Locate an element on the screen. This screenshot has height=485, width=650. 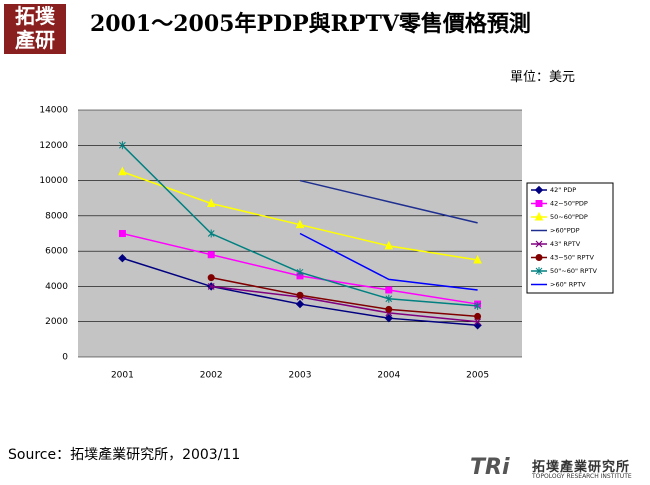
legend-label: >60"PDP is located at coordinates (565, 231).